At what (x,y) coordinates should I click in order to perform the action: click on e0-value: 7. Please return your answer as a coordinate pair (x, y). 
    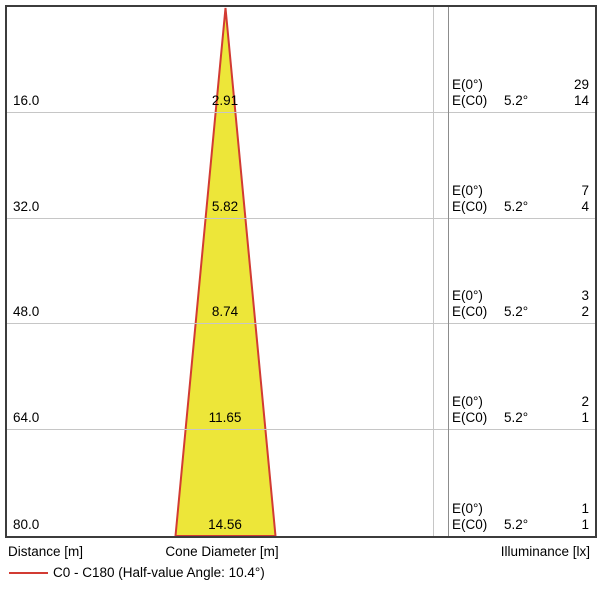
    Looking at the image, I should click on (585, 190).